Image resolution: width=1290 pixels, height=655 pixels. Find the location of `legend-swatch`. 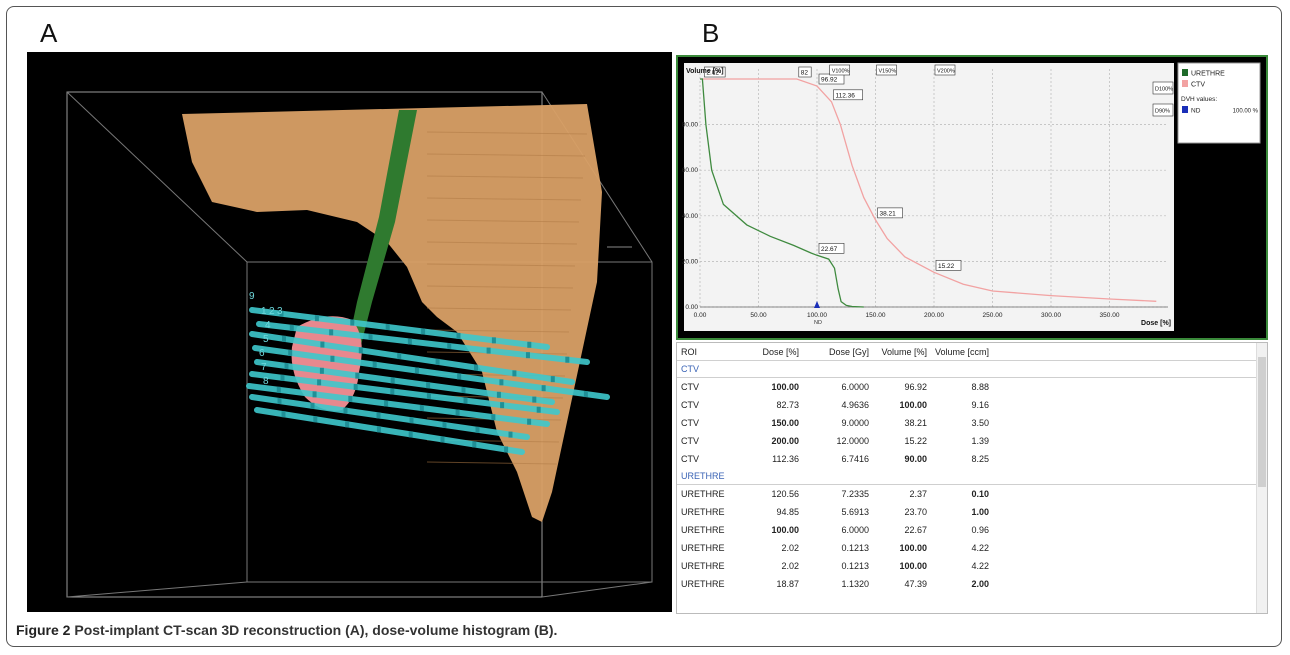

legend-swatch is located at coordinates (1185, 109).